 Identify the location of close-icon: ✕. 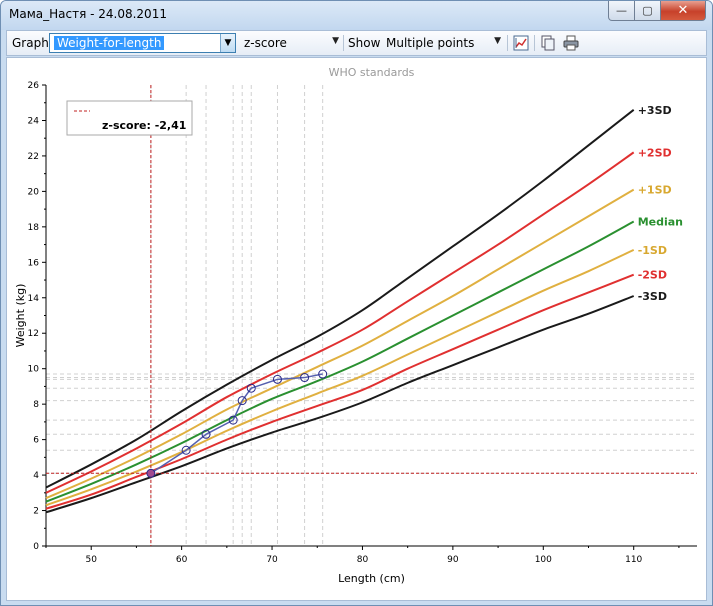
(683, 10).